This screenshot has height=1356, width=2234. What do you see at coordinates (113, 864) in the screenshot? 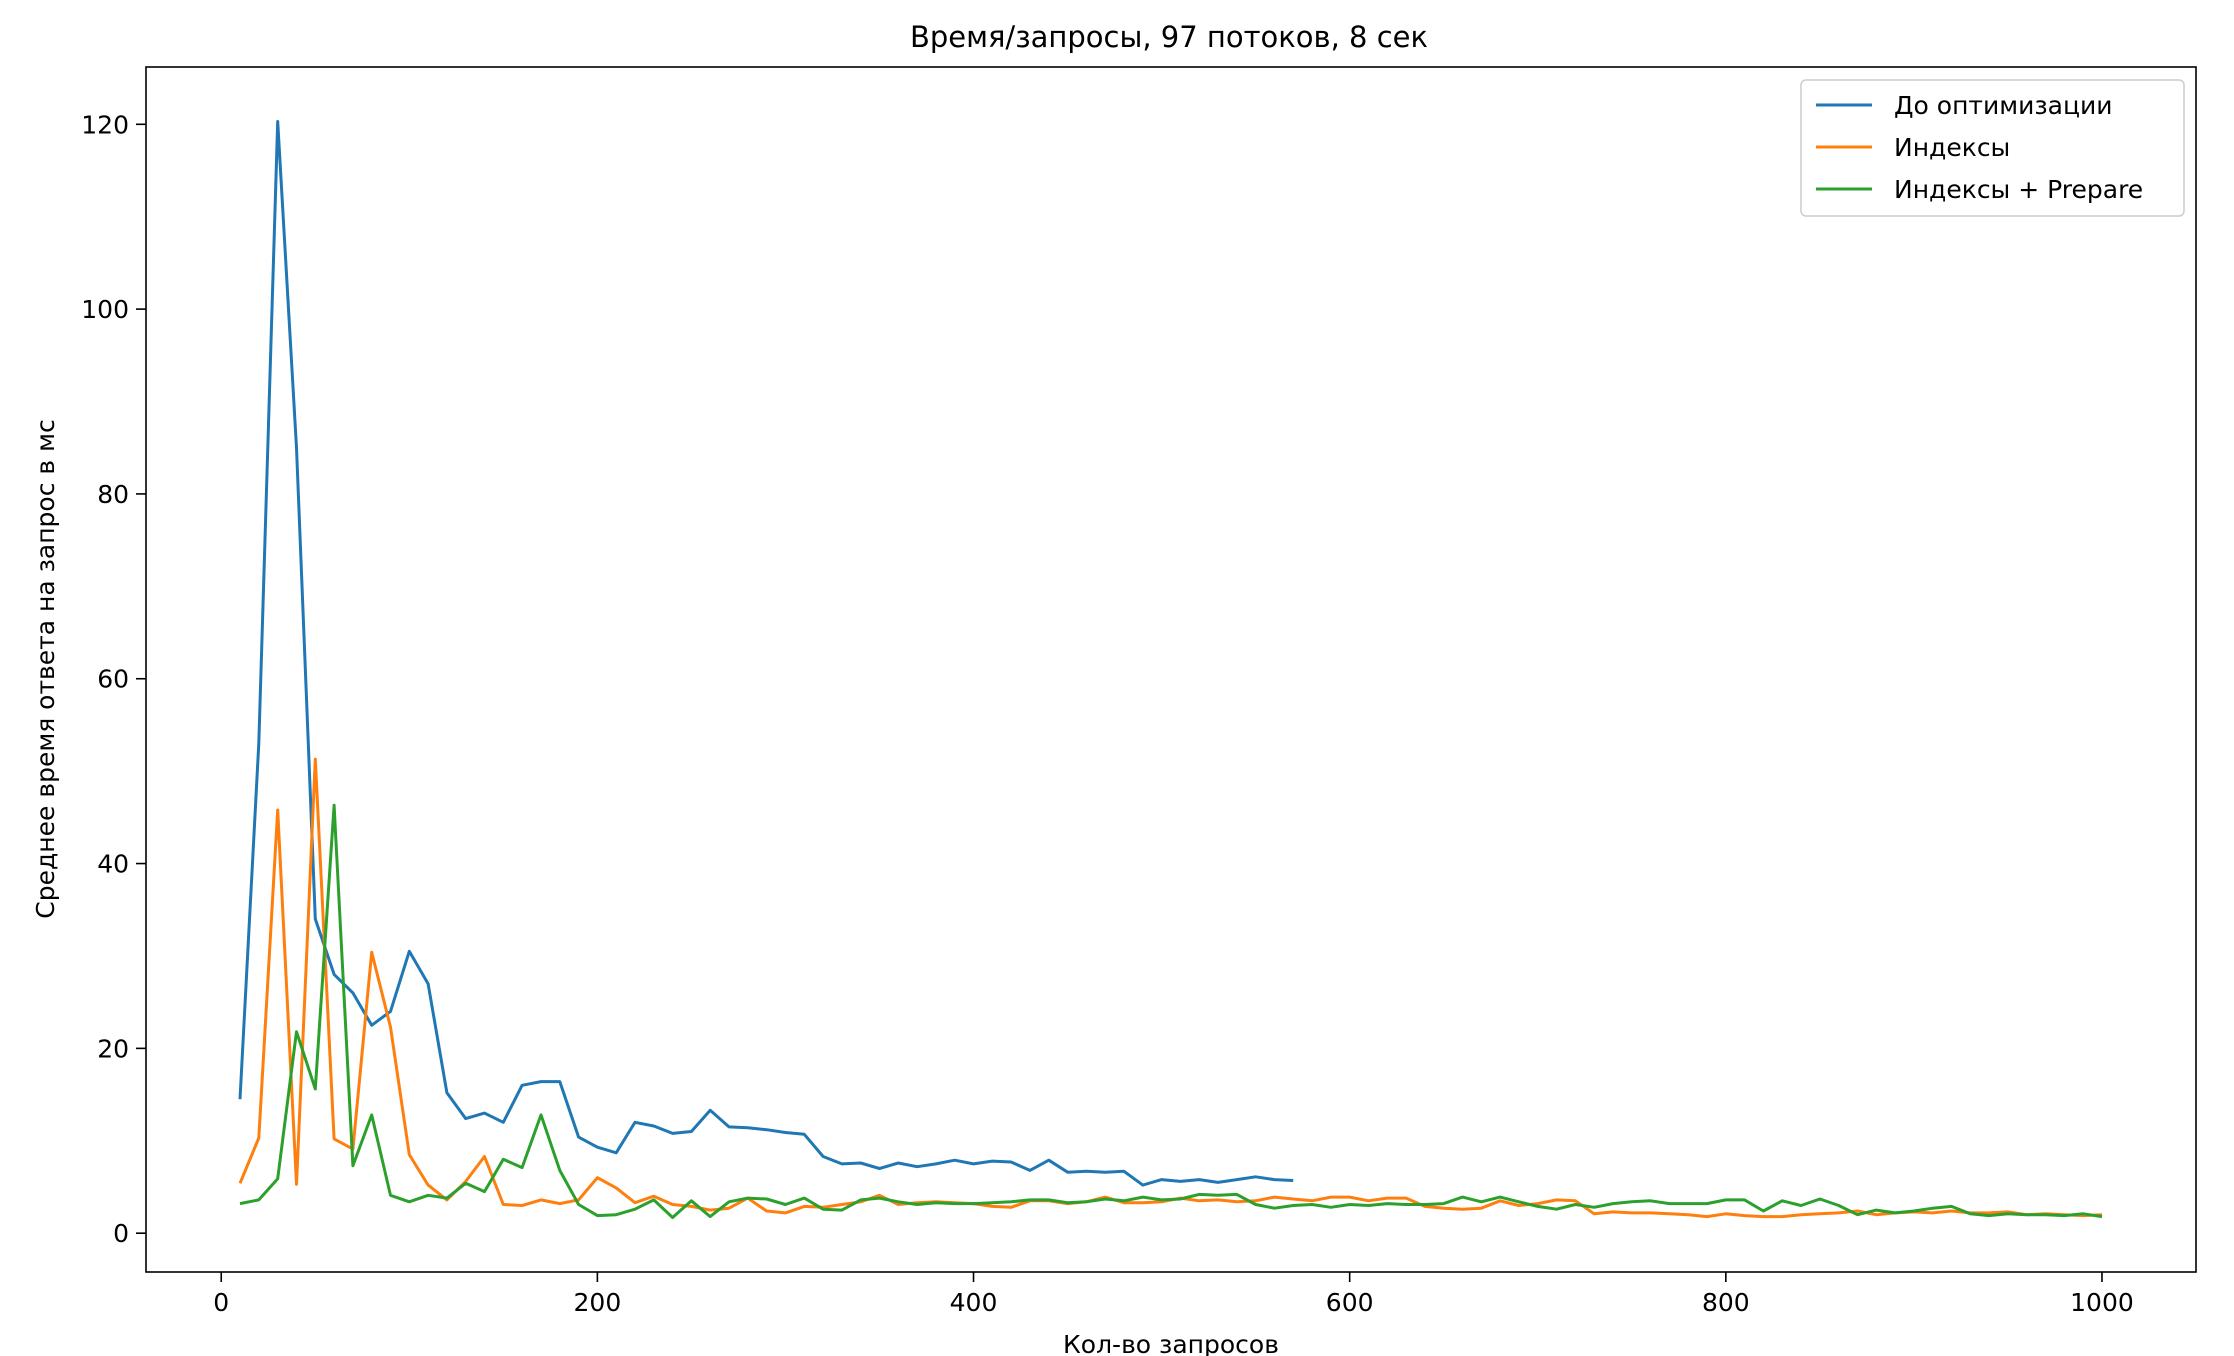
I see `y-tick-label: 40` at bounding box center [113, 864].